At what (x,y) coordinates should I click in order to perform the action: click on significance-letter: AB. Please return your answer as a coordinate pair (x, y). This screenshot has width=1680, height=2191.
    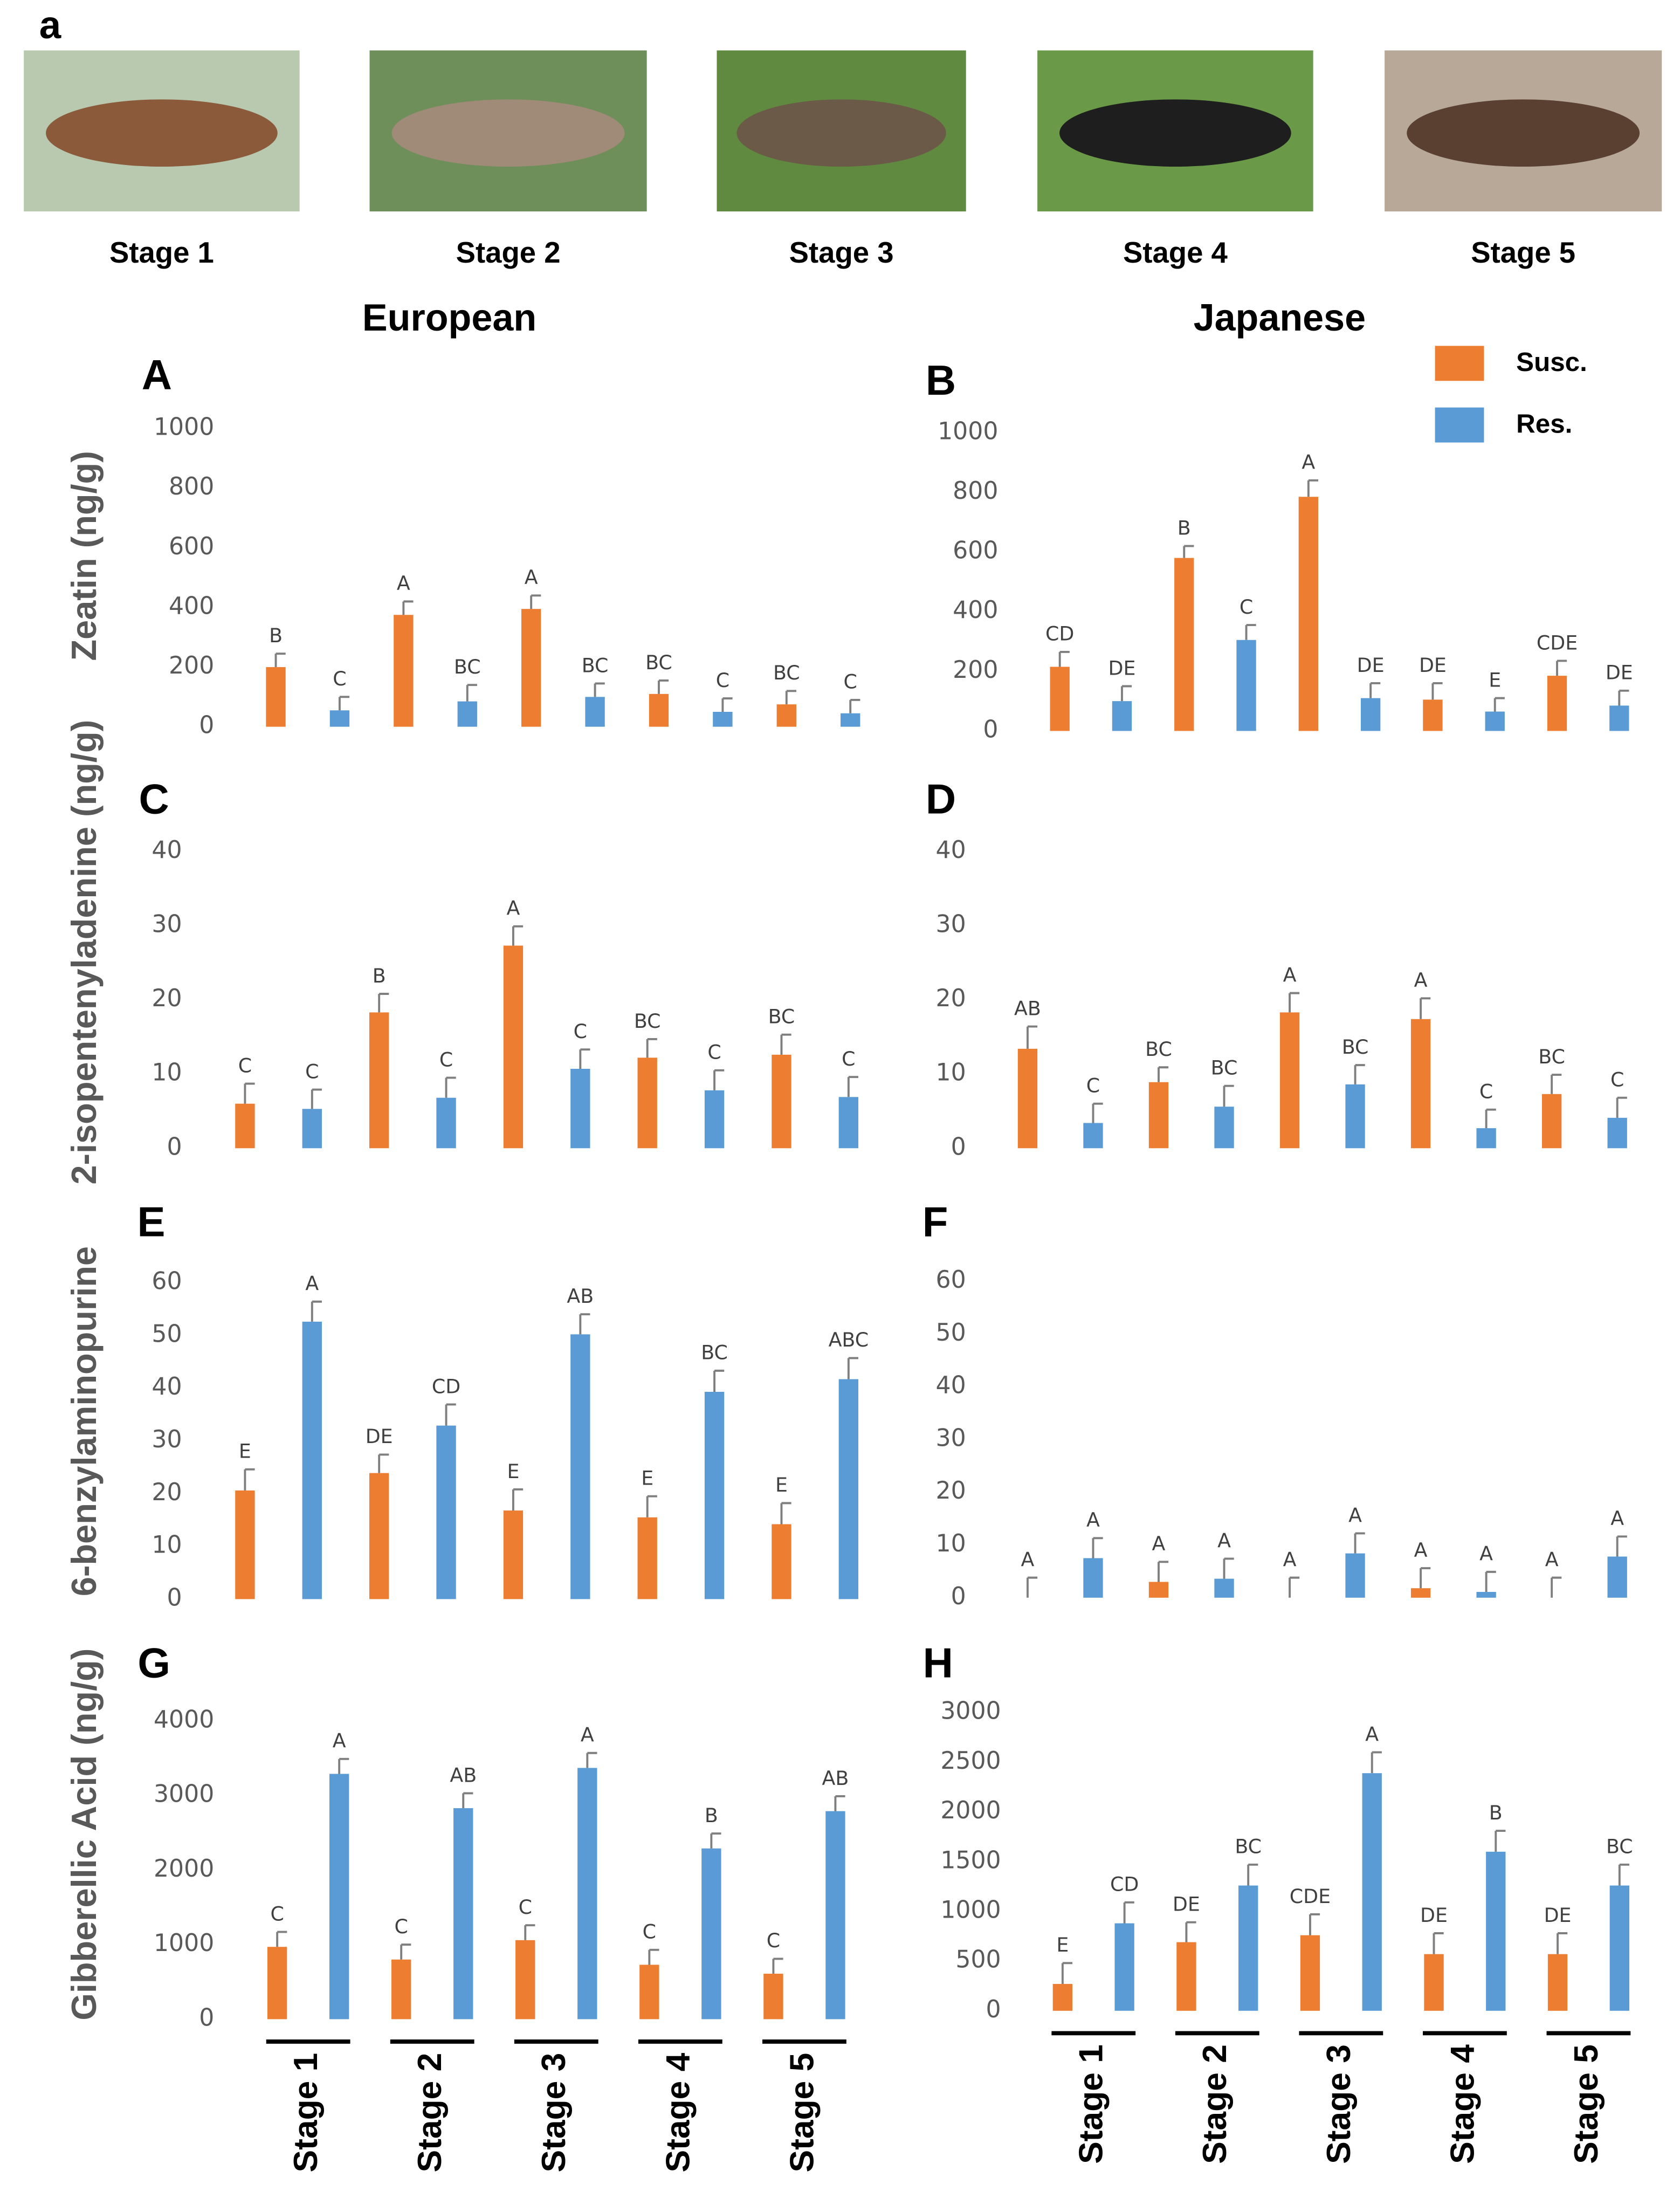
    Looking at the image, I should click on (580, 1296).